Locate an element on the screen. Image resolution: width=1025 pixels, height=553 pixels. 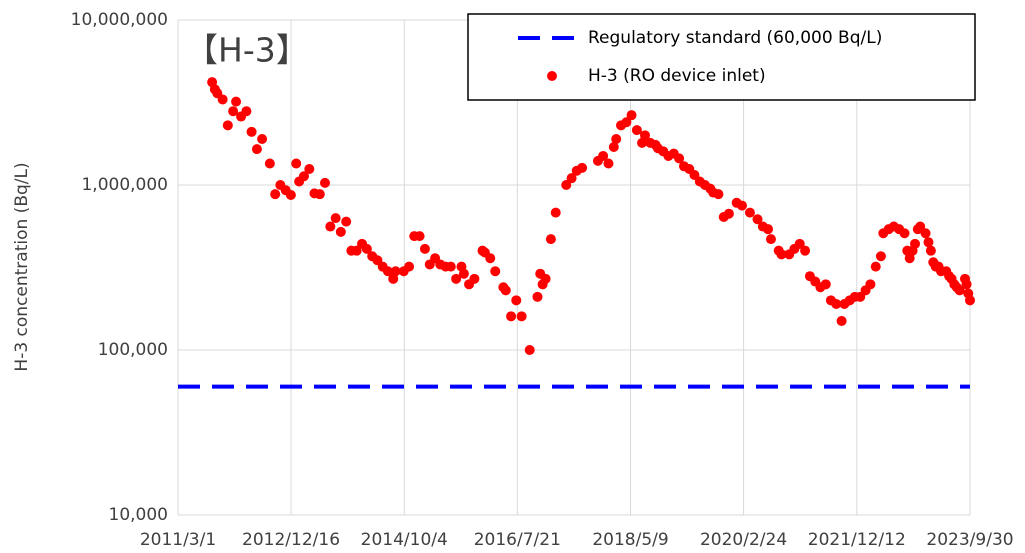
x-tick-label: 2020/2/24 is located at coordinates (743, 540).